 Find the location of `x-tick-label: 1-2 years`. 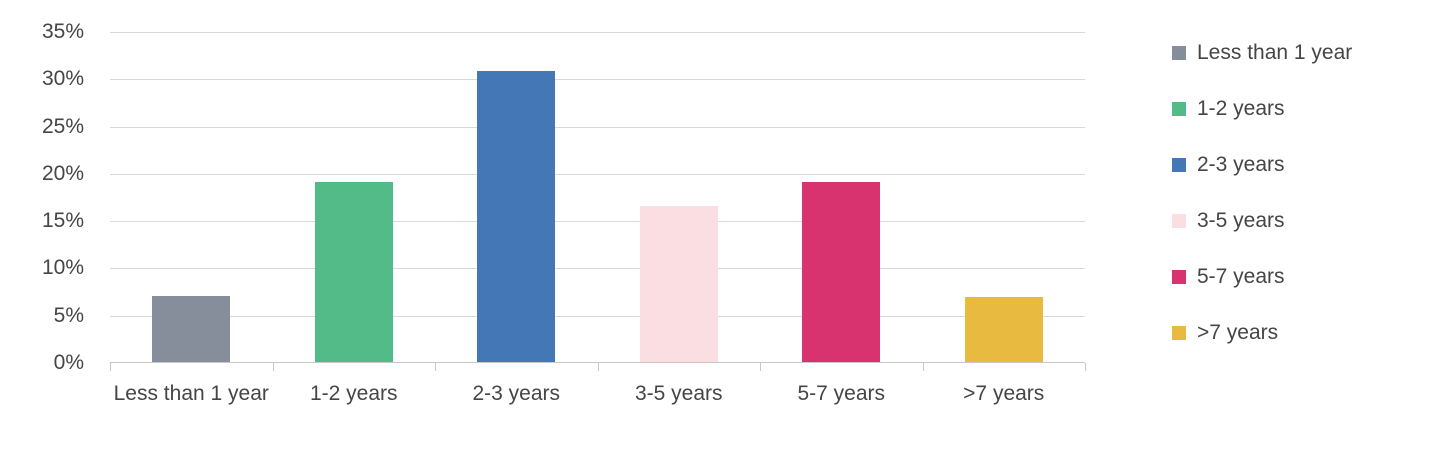

x-tick-label: 1-2 years is located at coordinates (353, 393).